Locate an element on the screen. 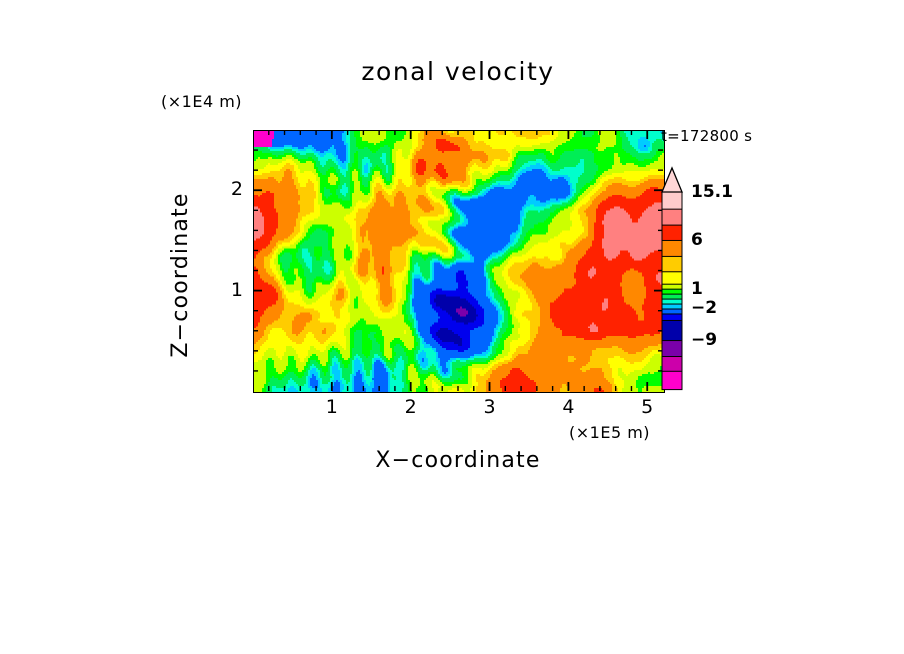  colorbar-tick-label: −9 is located at coordinates (704, 339).